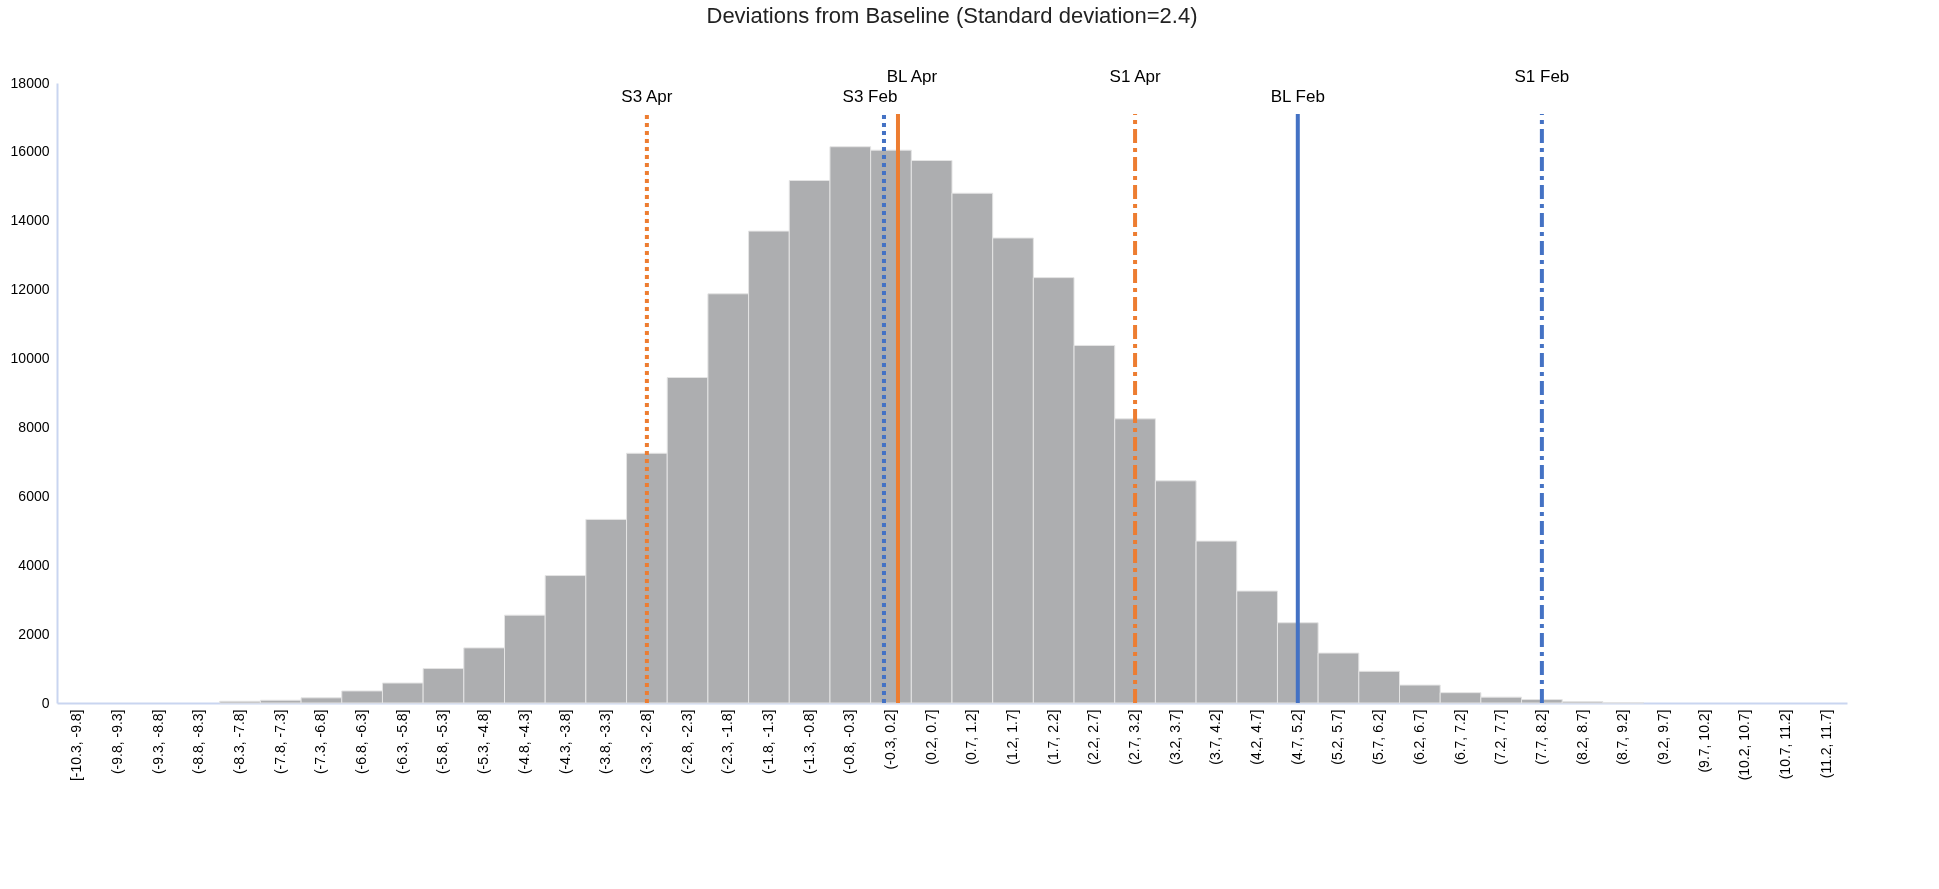 This screenshot has height=889, width=1939. What do you see at coordinates (1296, 737) in the screenshot?
I see `x-tick-label: (4.7, 5.2]` at bounding box center [1296, 737].